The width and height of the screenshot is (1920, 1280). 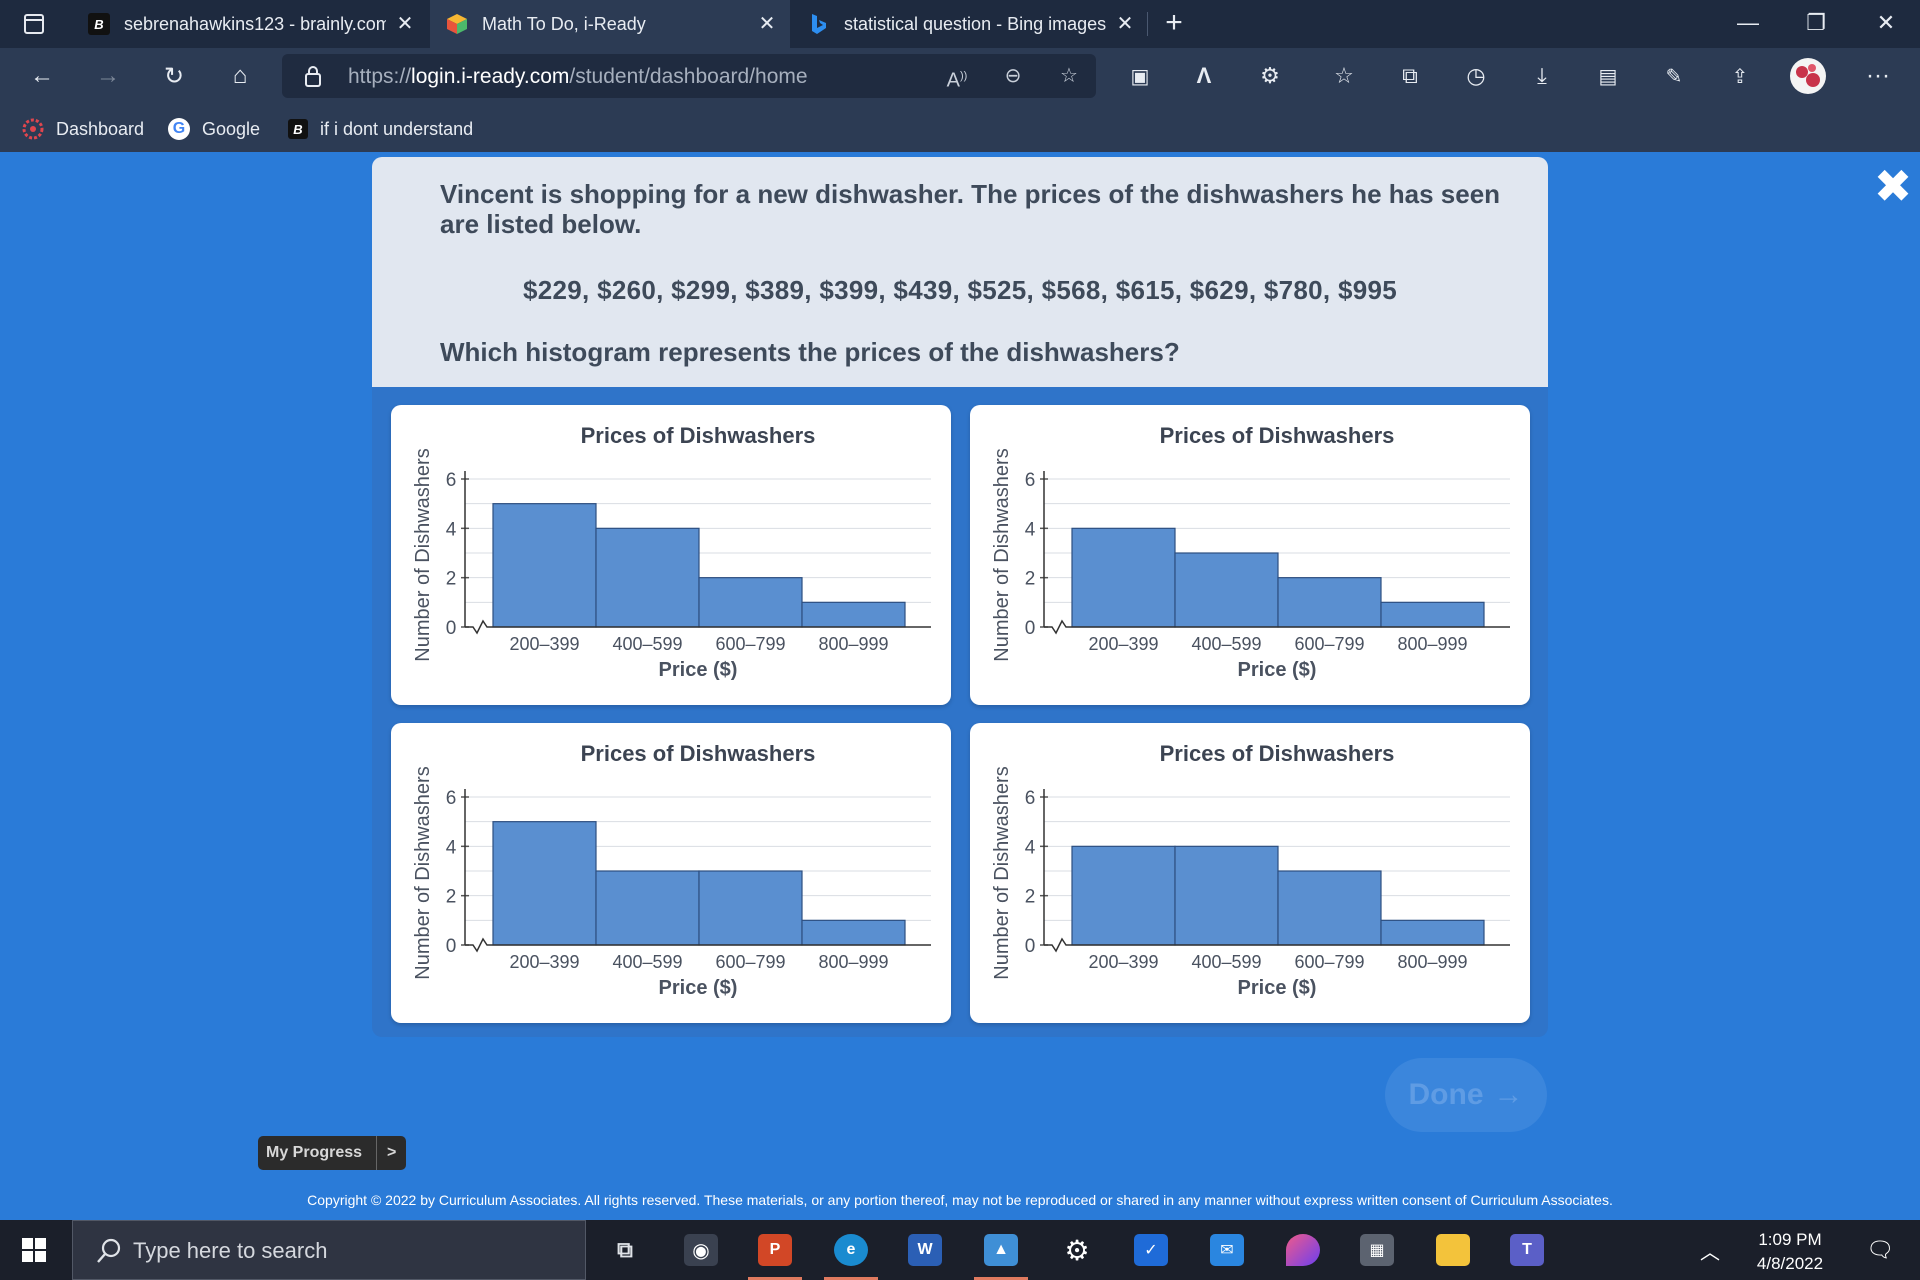 What do you see at coordinates (380, 129) in the screenshot?
I see `bookmark-if-i-dont-understand: B if i dont understand` at bounding box center [380, 129].